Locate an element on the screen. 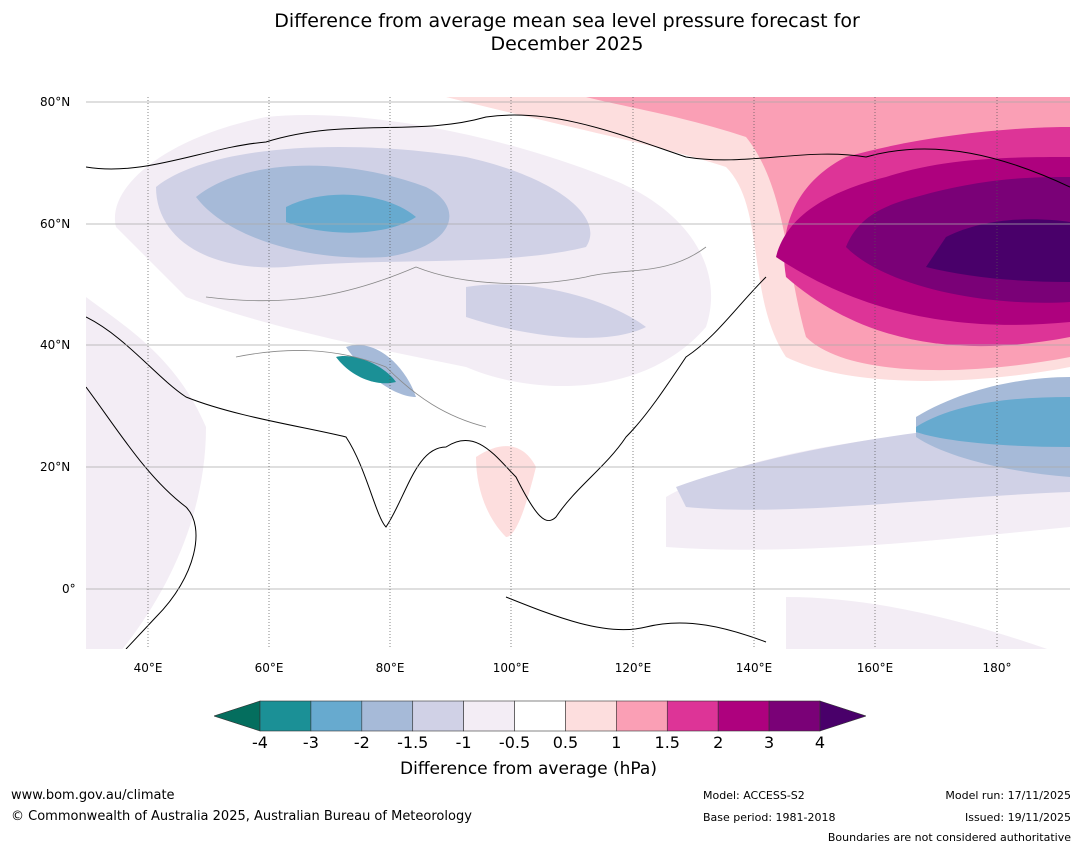 The height and width of the screenshot is (850, 1081). colorbar-tick: -3 is located at coordinates (310, 742).